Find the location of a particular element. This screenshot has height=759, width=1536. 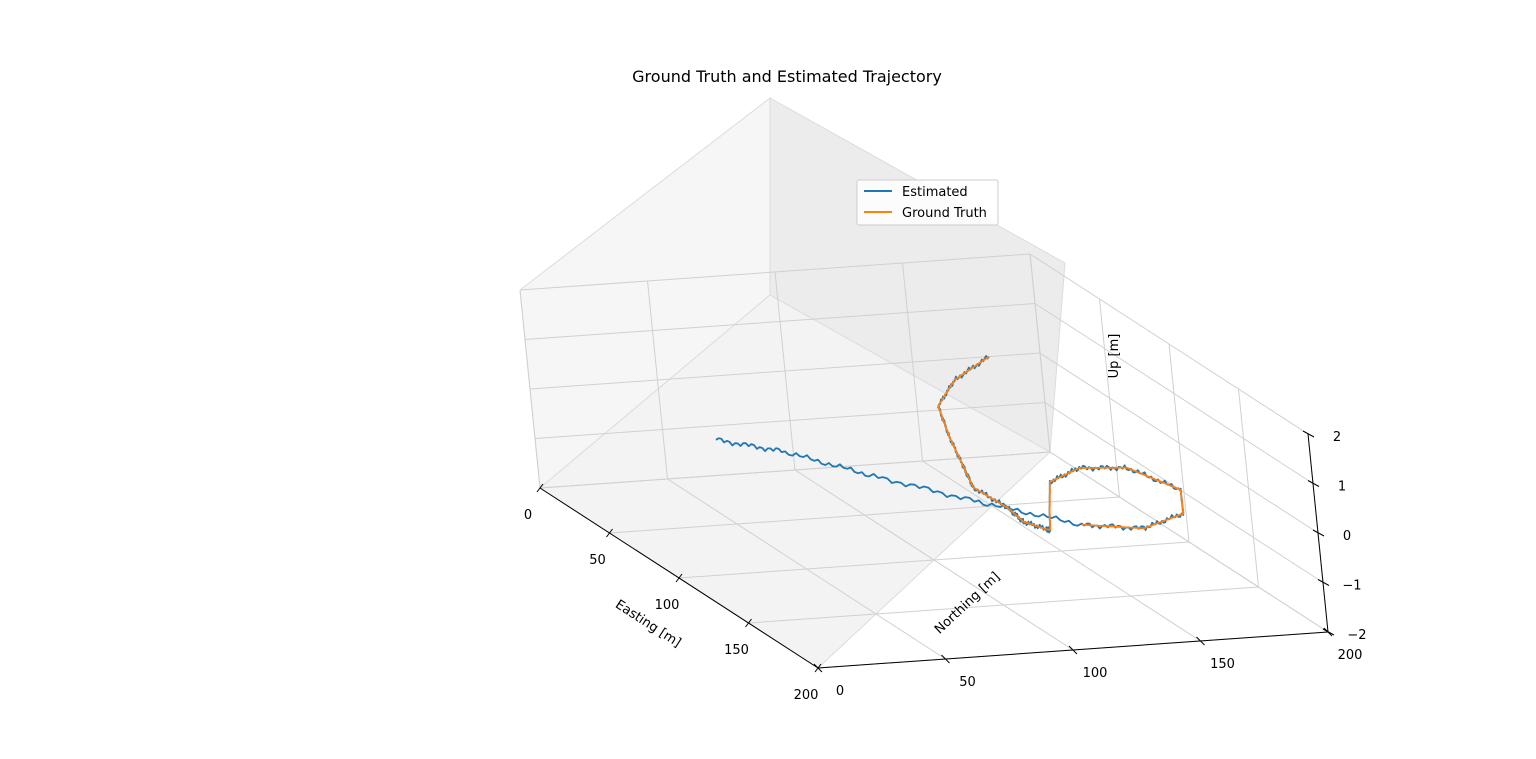

z-tick-label: 0 is located at coordinates (1347, 536).